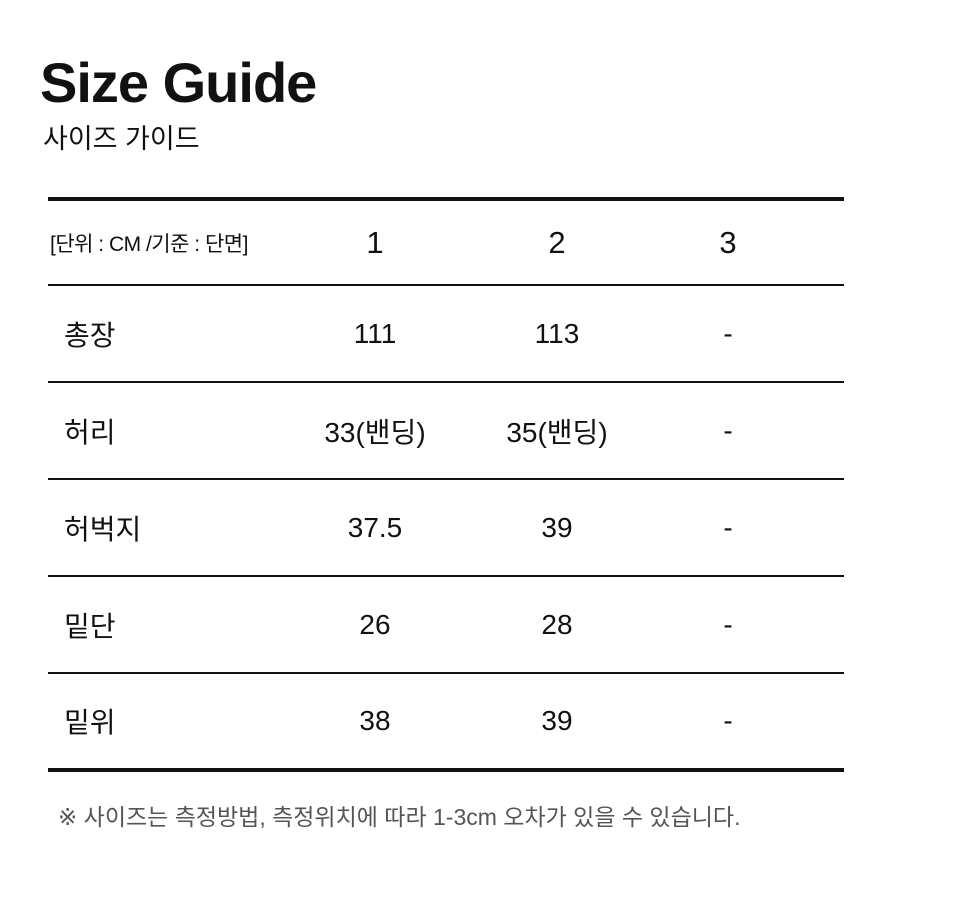  Describe the element at coordinates (557, 432) in the screenshot. I see `cell-value: 35(밴딩)` at that location.